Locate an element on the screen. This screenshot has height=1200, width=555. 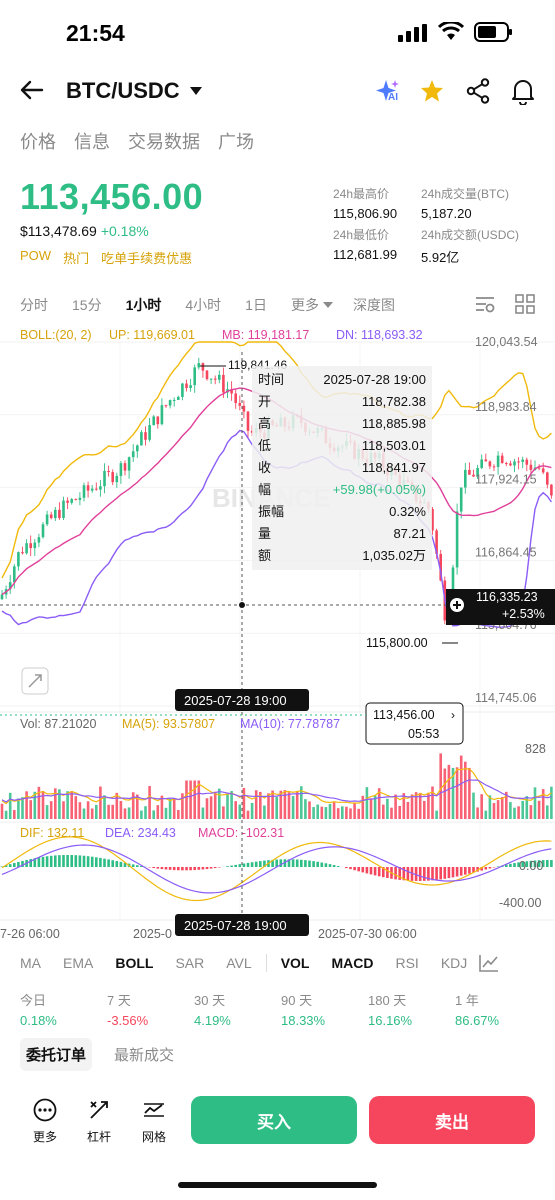
interval-1h: 1小时 is located at coordinates (143, 305).